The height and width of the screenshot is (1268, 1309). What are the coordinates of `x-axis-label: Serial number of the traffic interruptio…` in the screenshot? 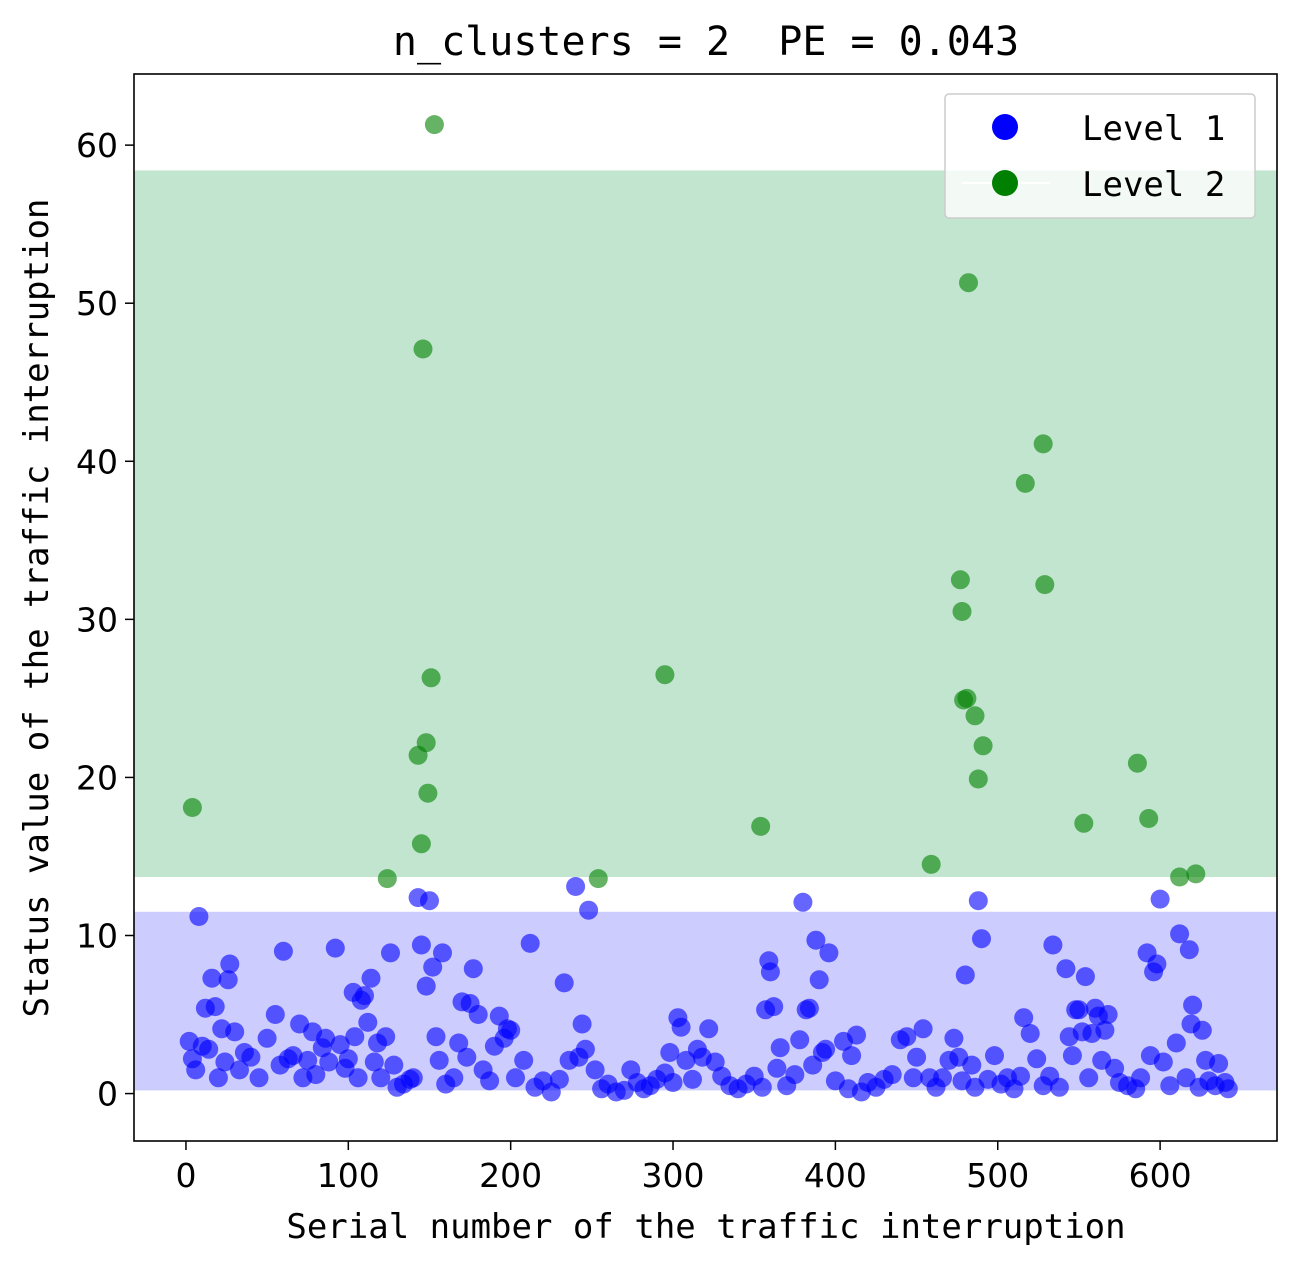 It's located at (705, 1227).